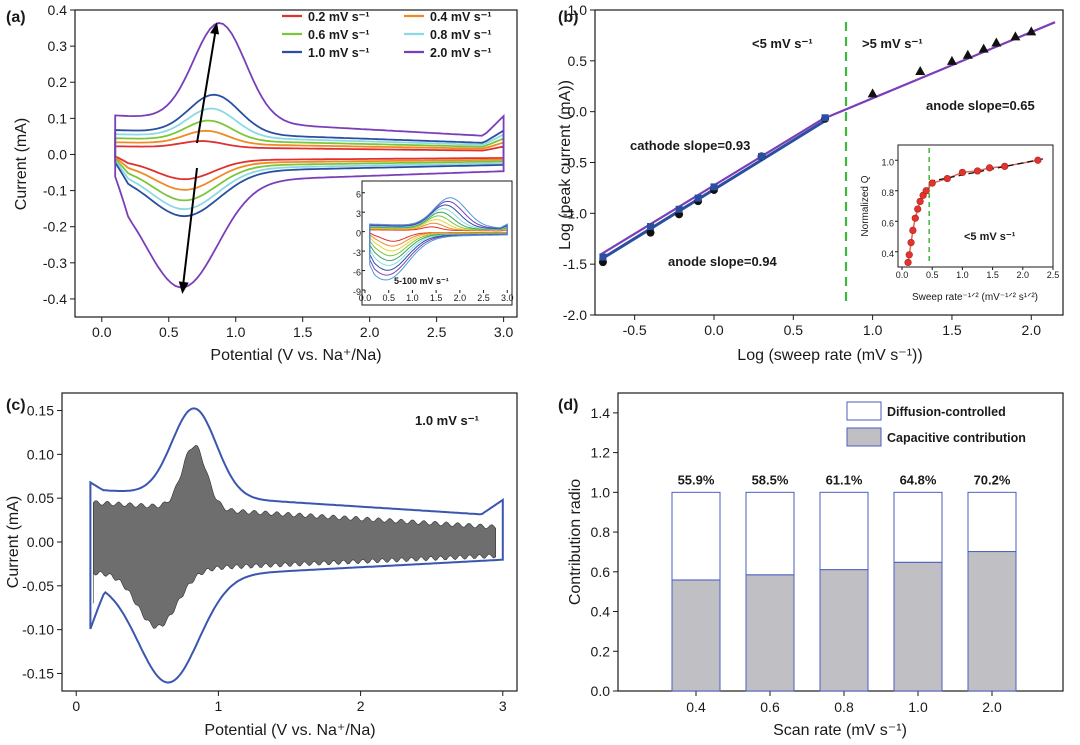 This screenshot has height=745, width=1080. I want to click on bar-value-label: 55.9%, so click(696, 479).